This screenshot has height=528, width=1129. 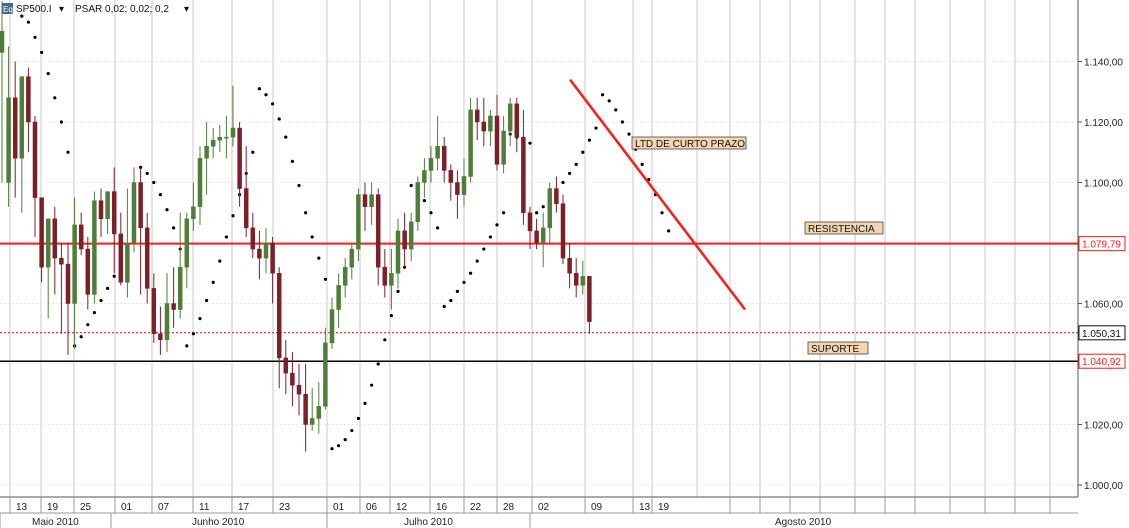 I want to click on trendline-layer, so click(x=657, y=194).